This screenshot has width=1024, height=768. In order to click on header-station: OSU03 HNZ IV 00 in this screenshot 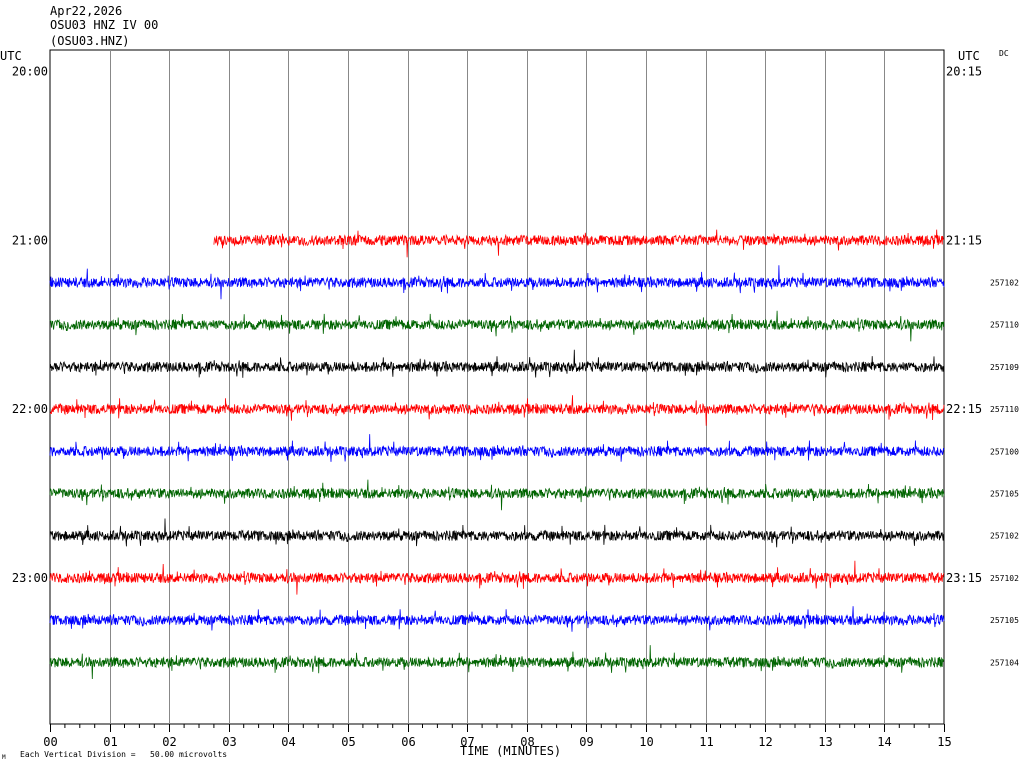, I will do `click(104, 25)`.